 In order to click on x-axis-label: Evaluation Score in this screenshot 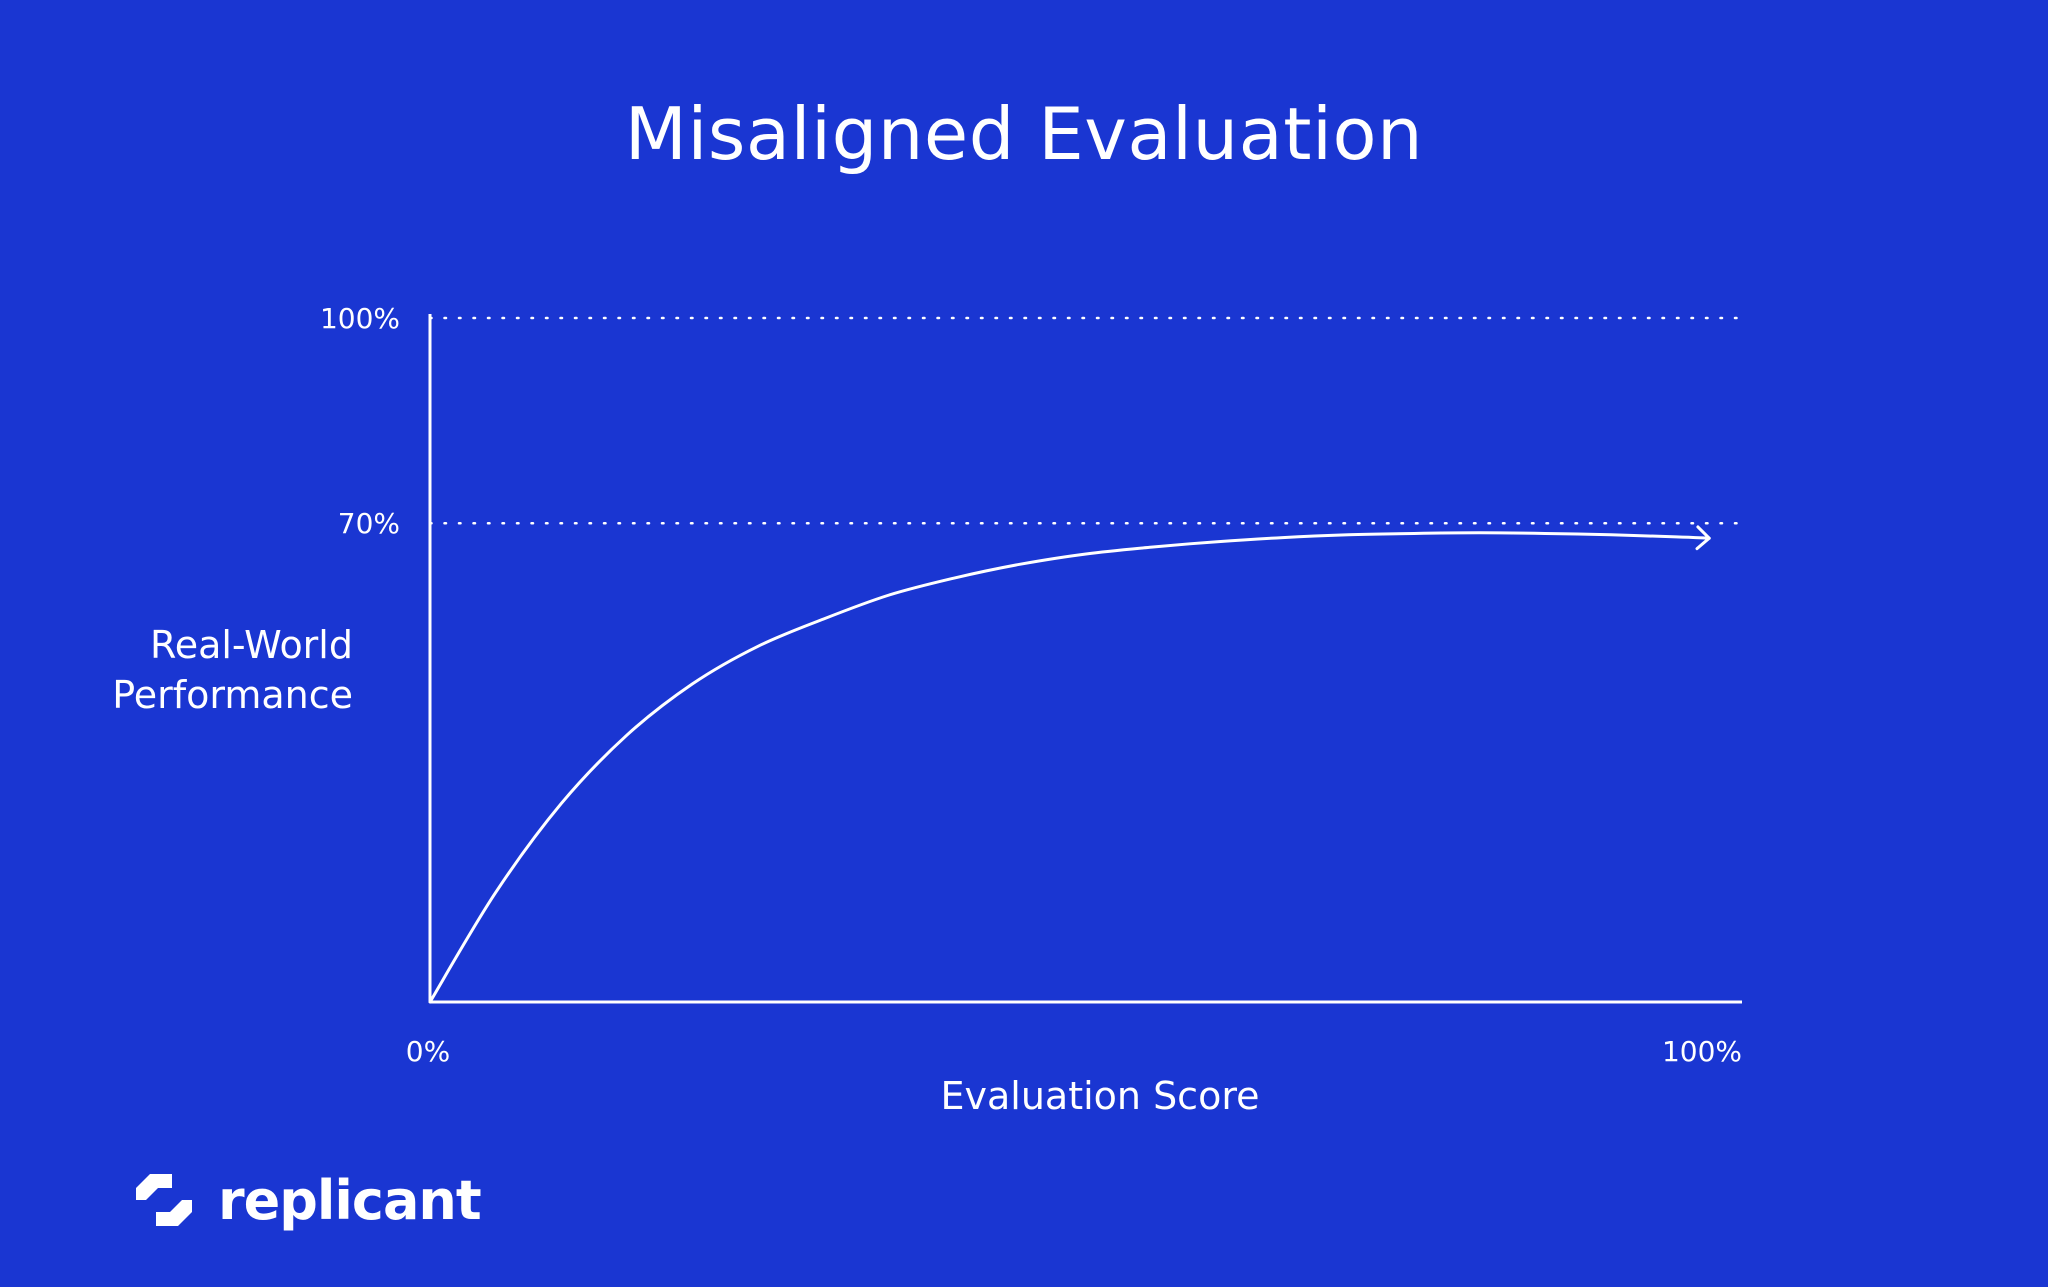, I will do `click(1099, 1096)`.